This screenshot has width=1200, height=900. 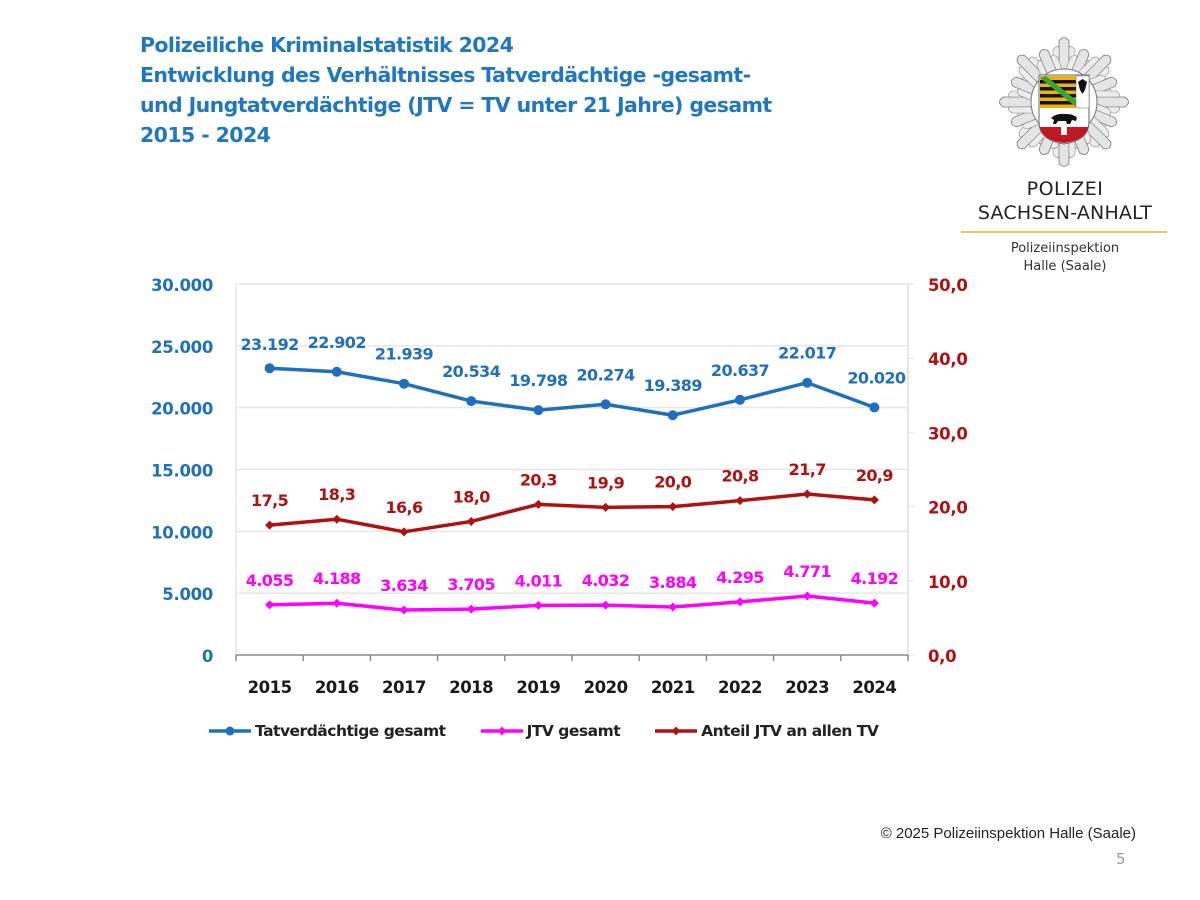 What do you see at coordinates (1065, 213) in the screenshot?
I see `logo-line-sachsen-anhalt: SACHSEN-ANHALT` at bounding box center [1065, 213].